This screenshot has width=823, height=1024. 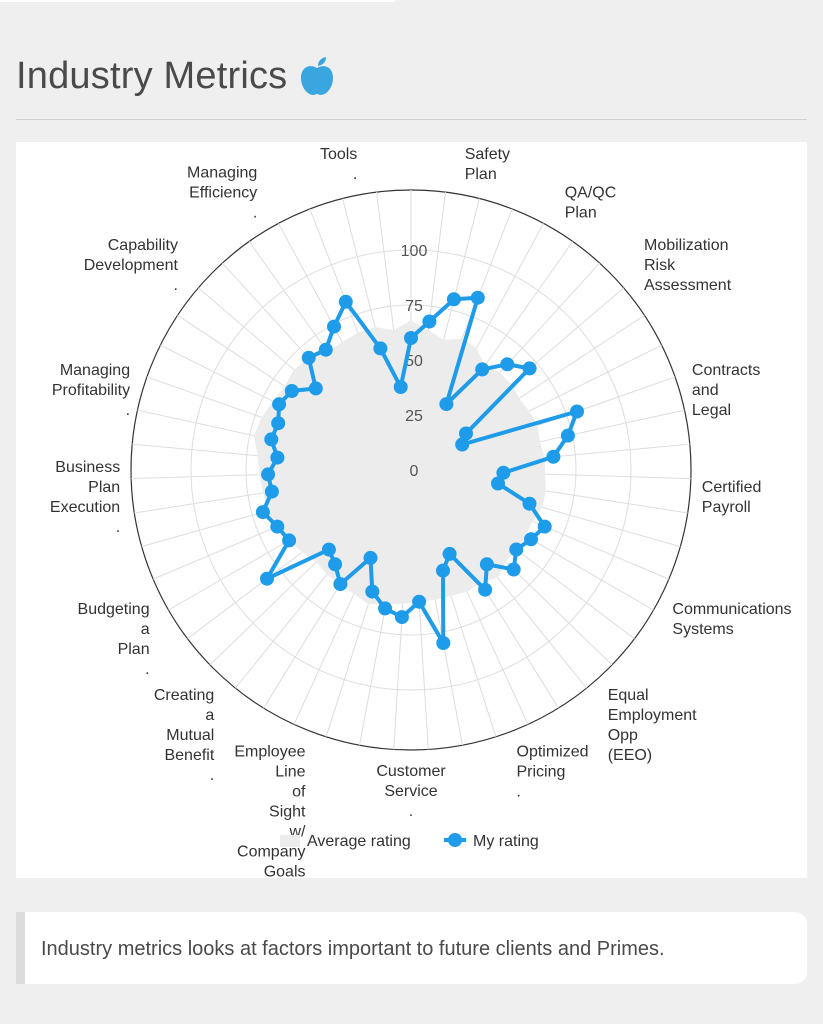 I want to click on axis-label-line: a, so click(x=209, y=715).